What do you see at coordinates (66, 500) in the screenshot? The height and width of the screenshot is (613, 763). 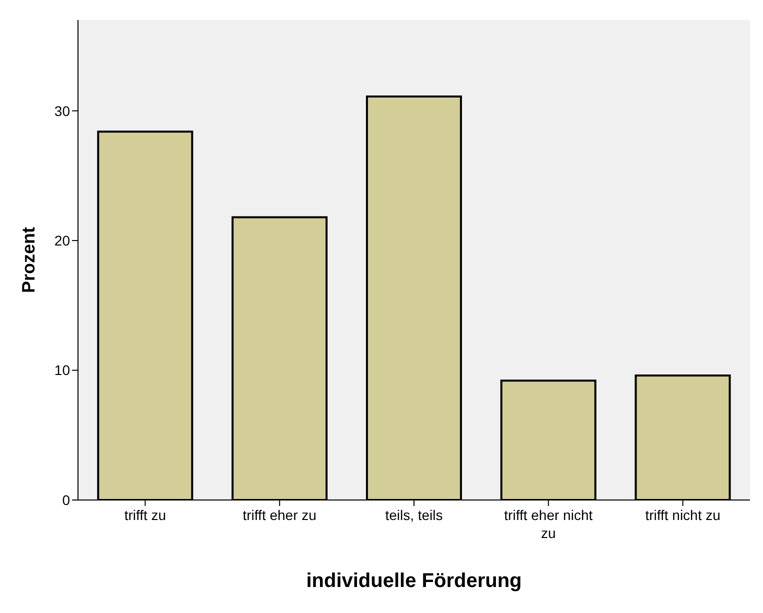 I see `y-tick-label: 0` at bounding box center [66, 500].